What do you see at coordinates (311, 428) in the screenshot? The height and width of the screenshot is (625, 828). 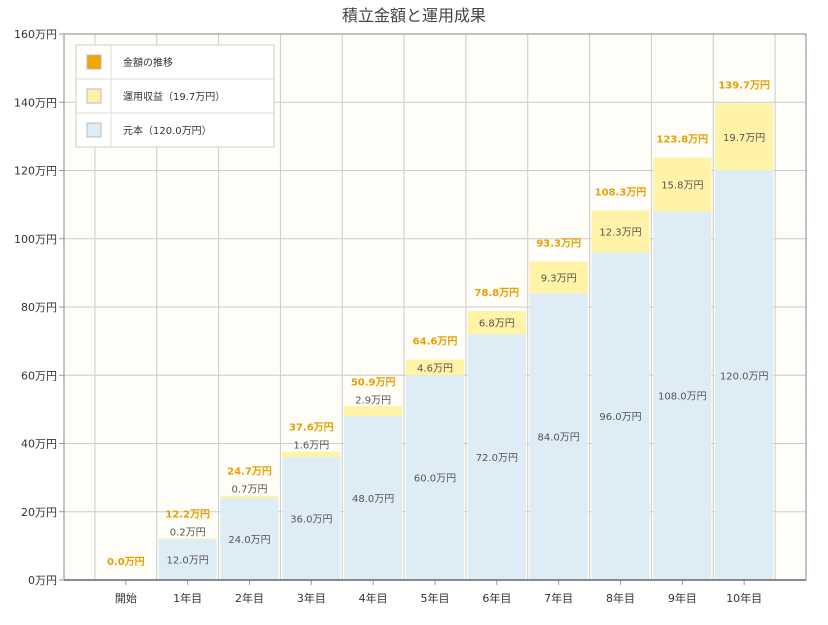 I see `total-value-label: 37.6万円` at bounding box center [311, 428].